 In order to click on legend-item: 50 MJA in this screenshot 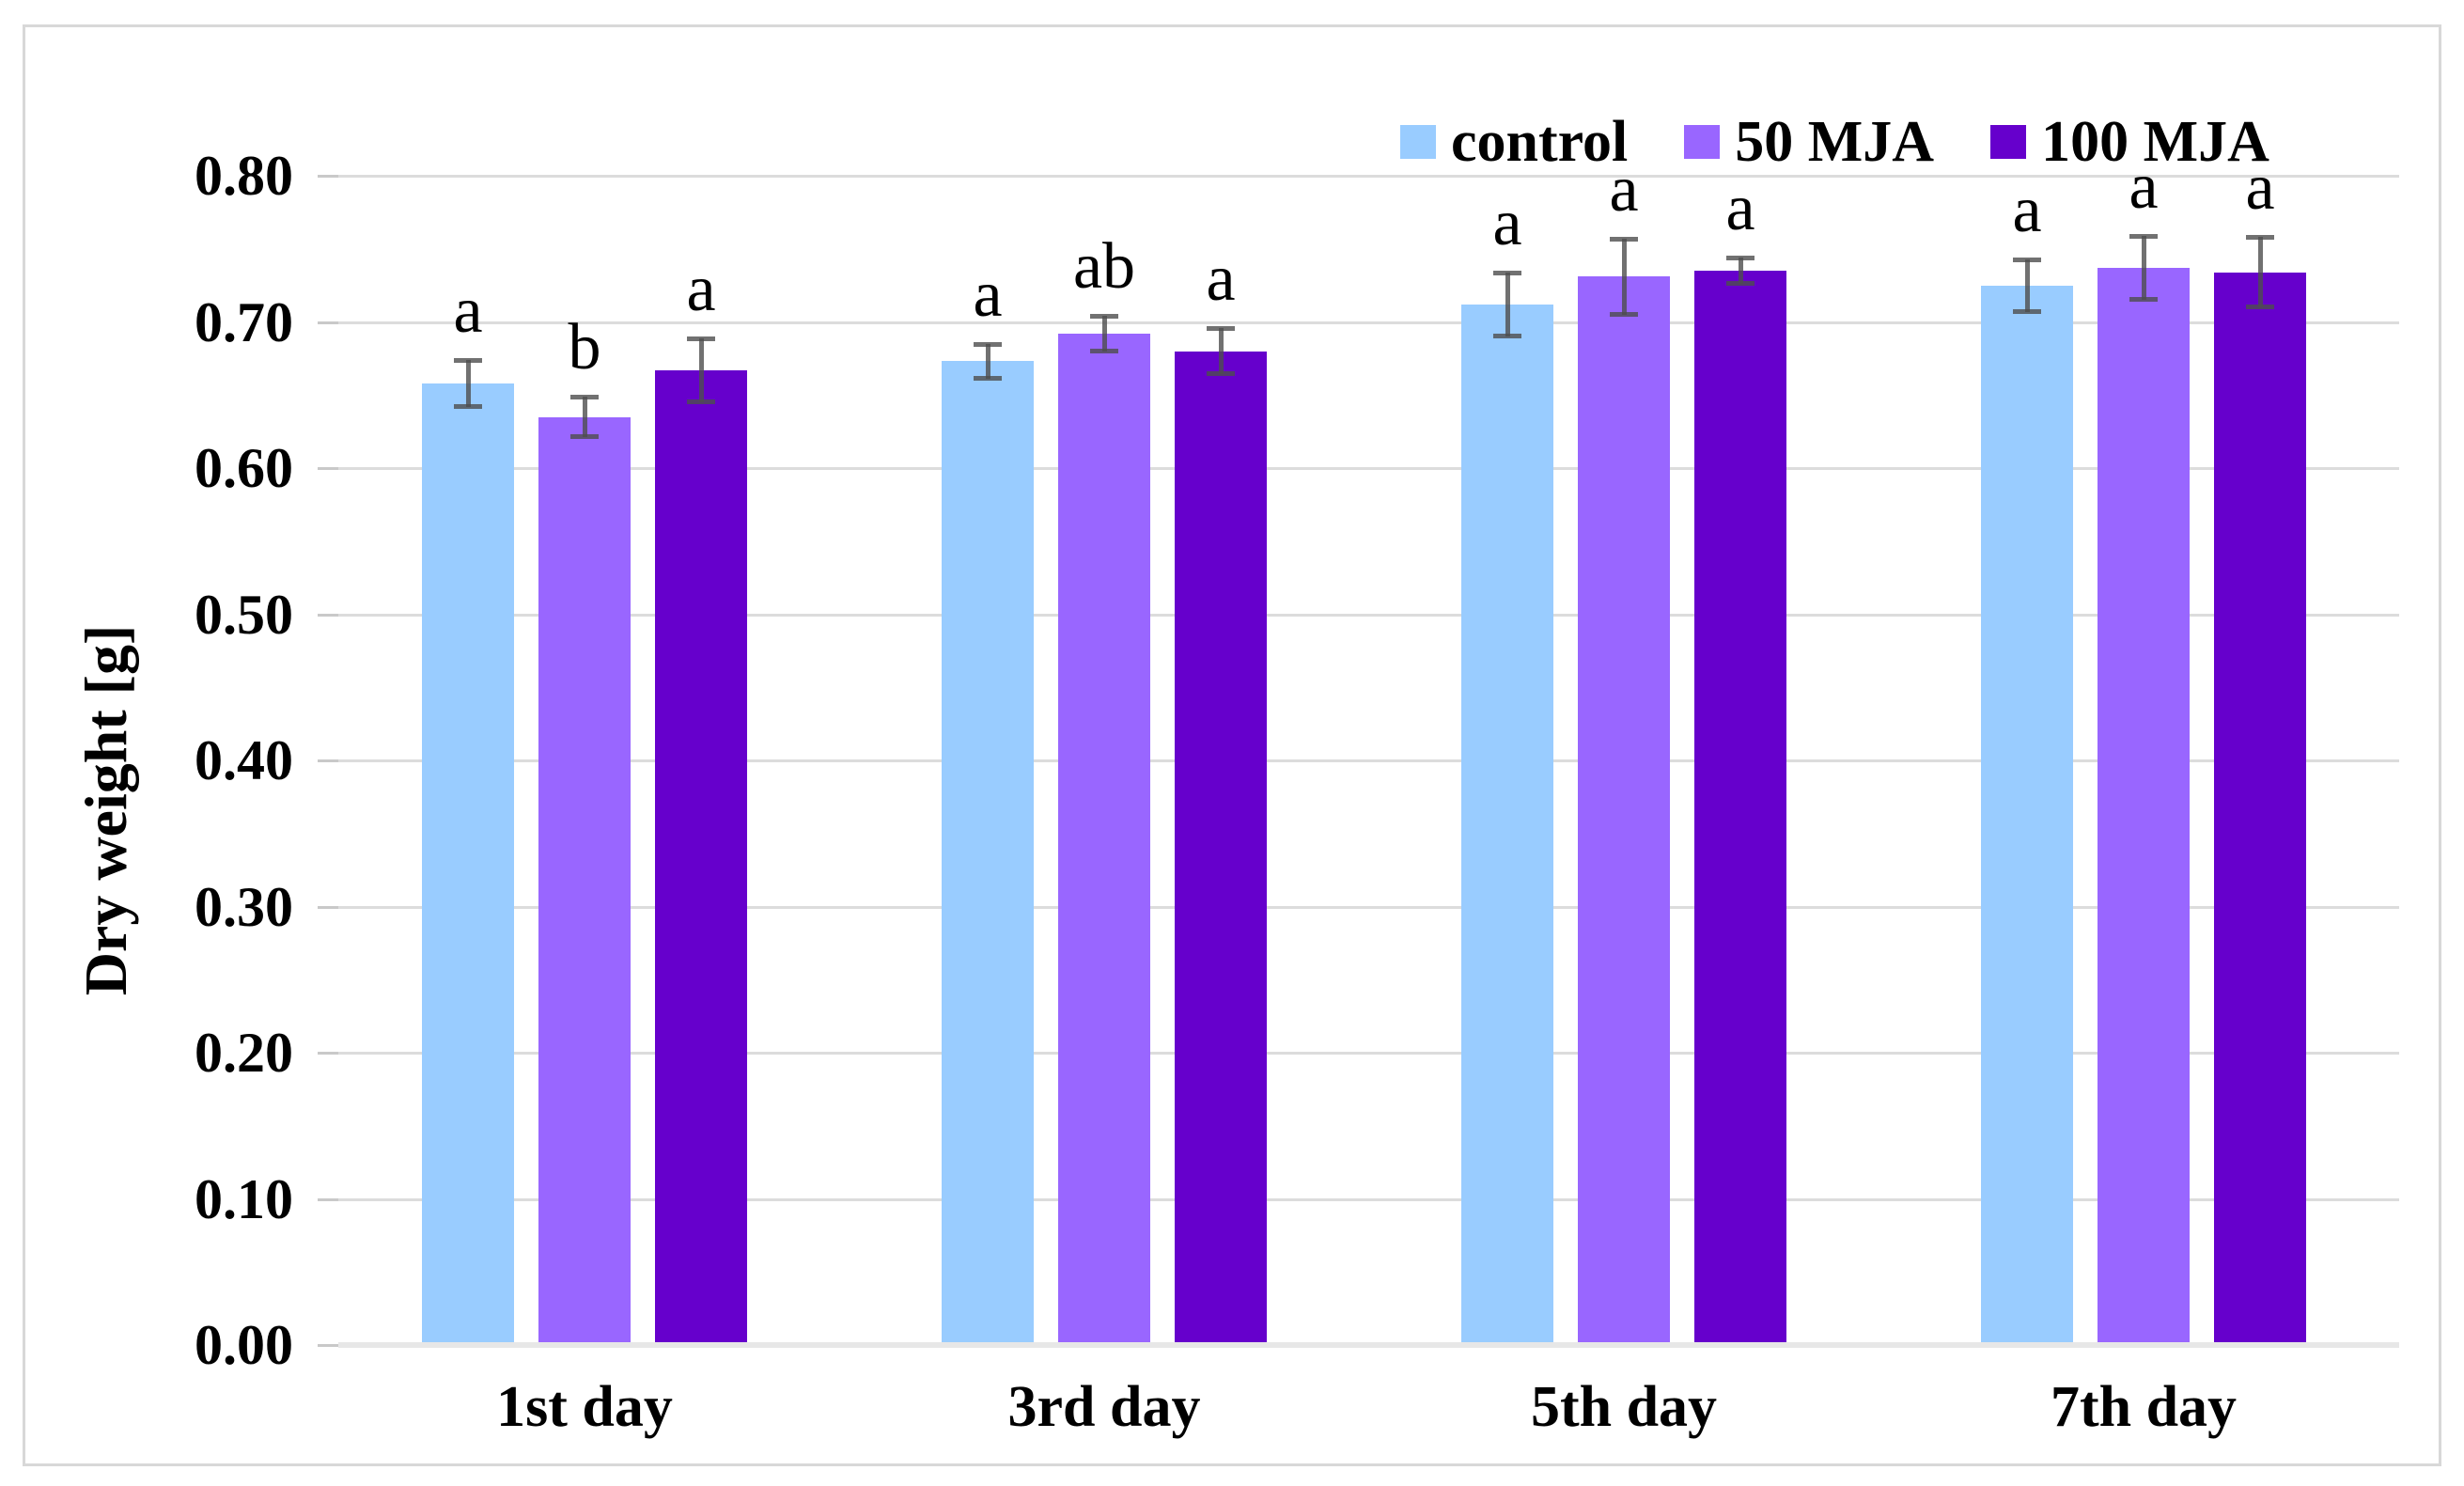, I will do `click(1809, 142)`.